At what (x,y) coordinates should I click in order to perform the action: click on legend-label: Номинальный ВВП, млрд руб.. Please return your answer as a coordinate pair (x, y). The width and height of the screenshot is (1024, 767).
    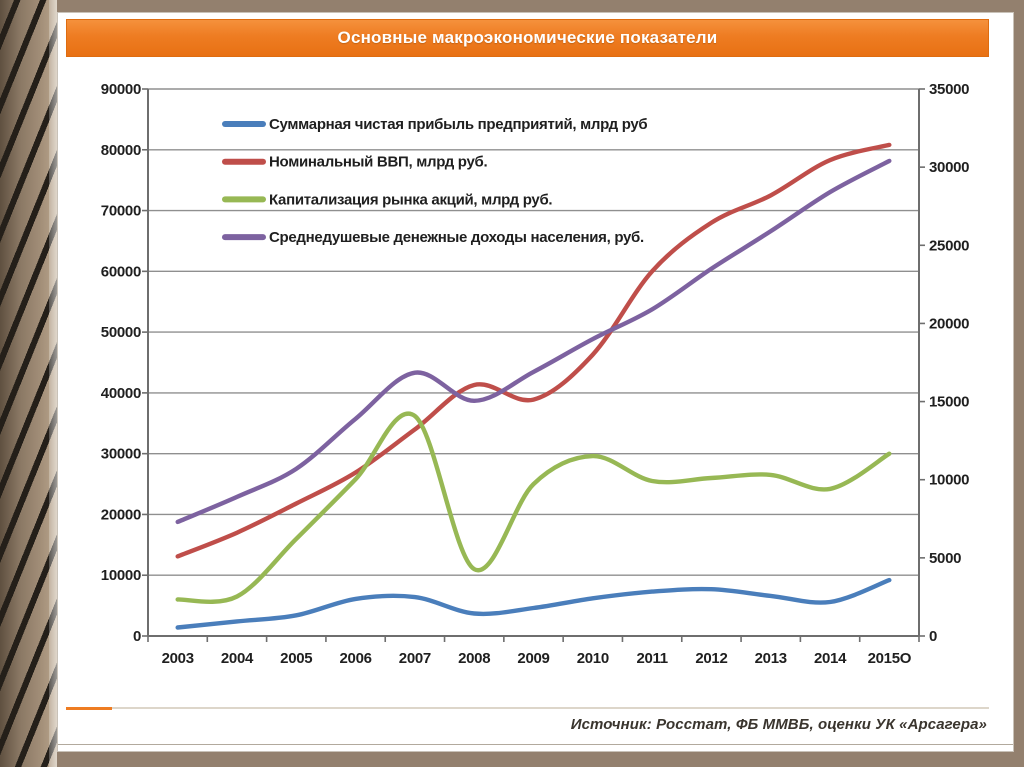
    Looking at the image, I should click on (378, 162).